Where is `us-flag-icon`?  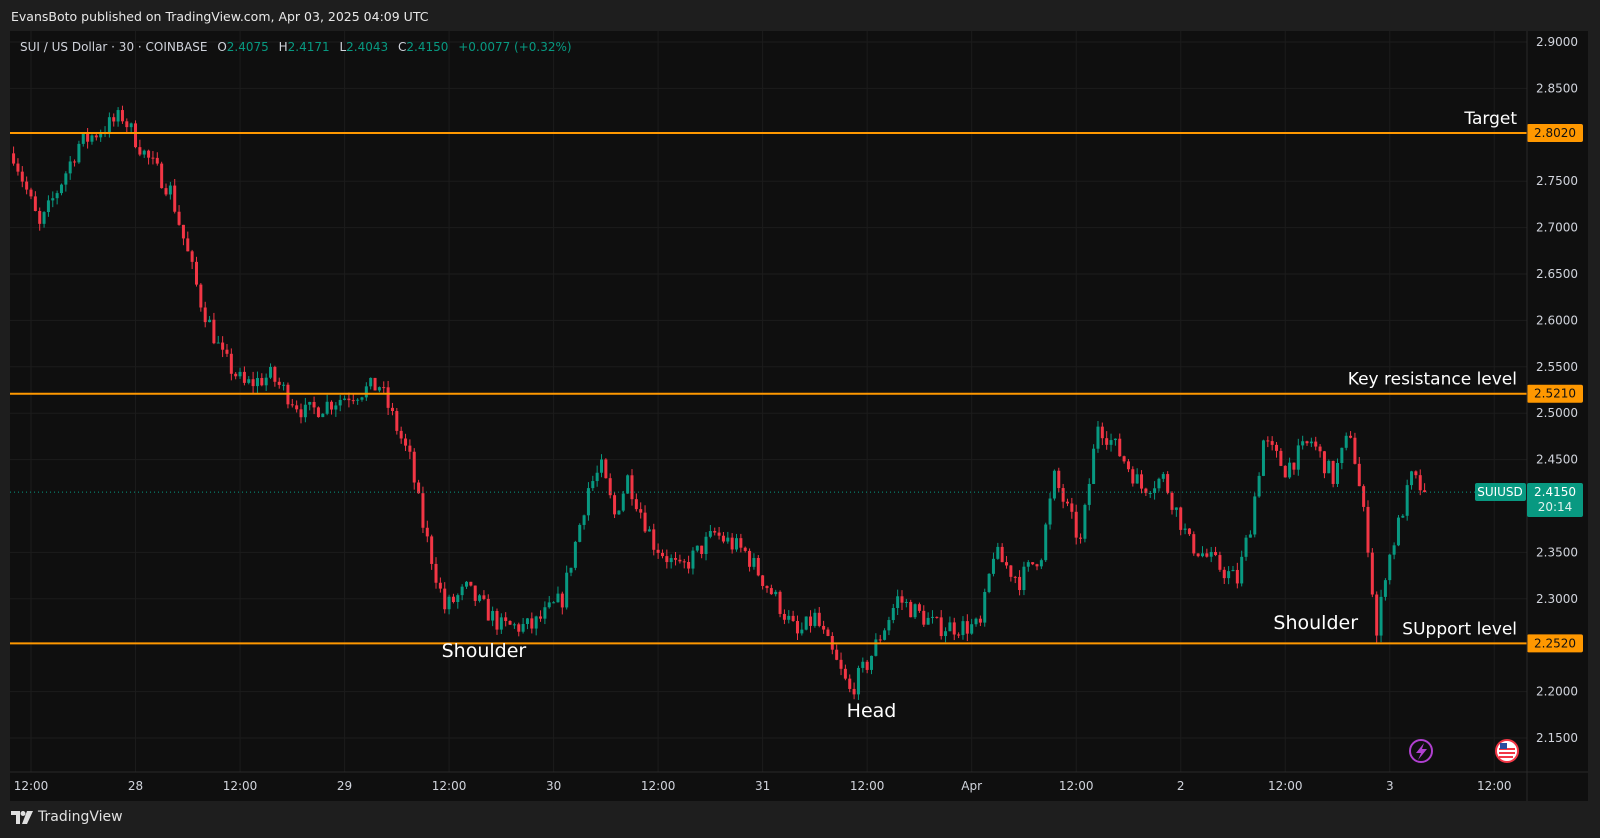
us-flag-icon is located at coordinates (1507, 751).